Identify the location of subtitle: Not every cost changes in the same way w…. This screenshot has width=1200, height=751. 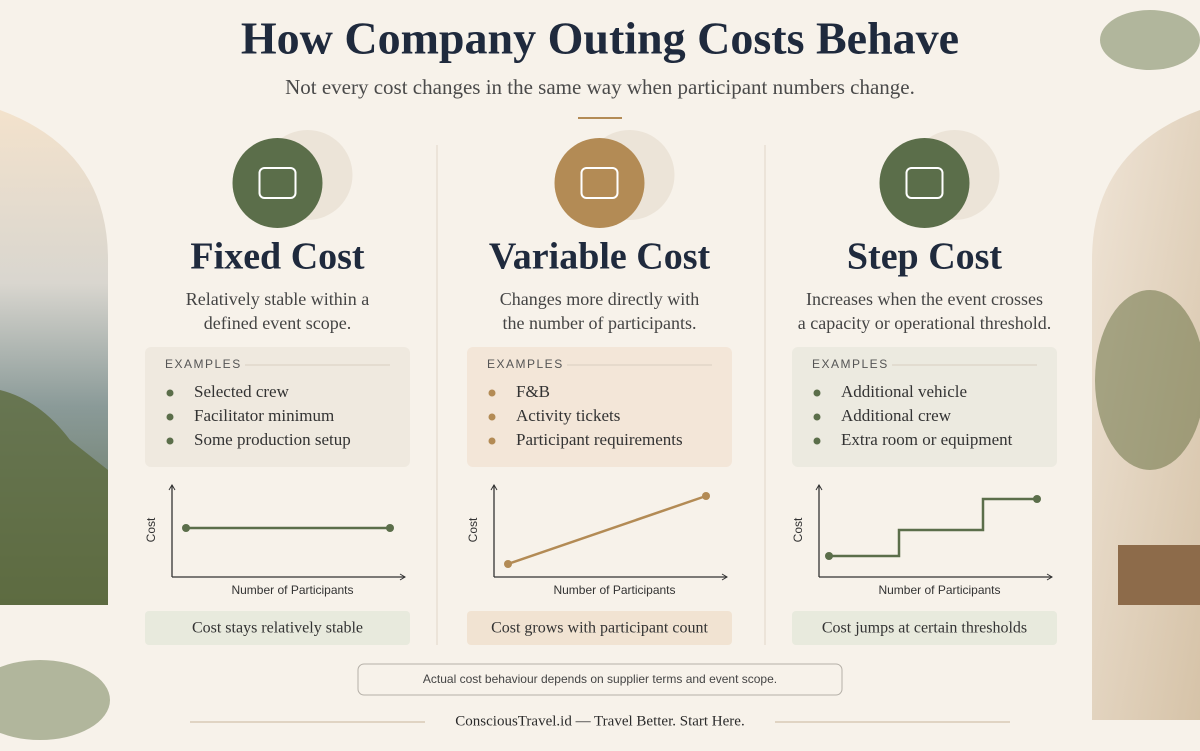
(600, 87).